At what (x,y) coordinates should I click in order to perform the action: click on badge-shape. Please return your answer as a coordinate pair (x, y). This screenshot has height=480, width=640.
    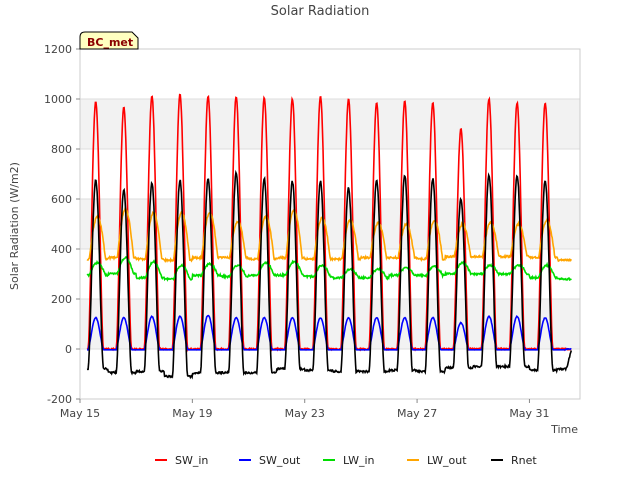
    Looking at the image, I should click on (109, 40).